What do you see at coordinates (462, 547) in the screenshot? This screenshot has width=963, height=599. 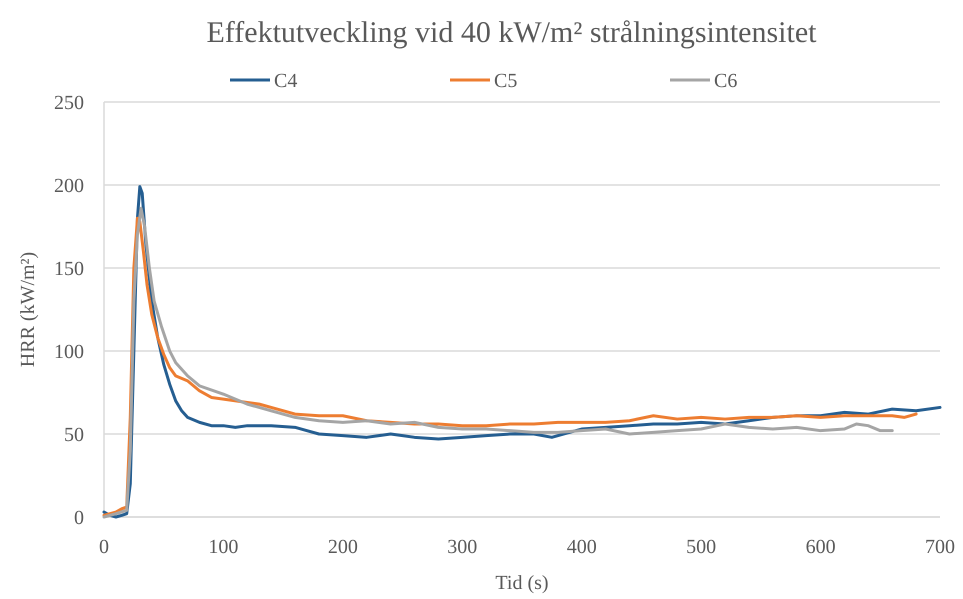 I see `x-tick-label: 300` at bounding box center [462, 547].